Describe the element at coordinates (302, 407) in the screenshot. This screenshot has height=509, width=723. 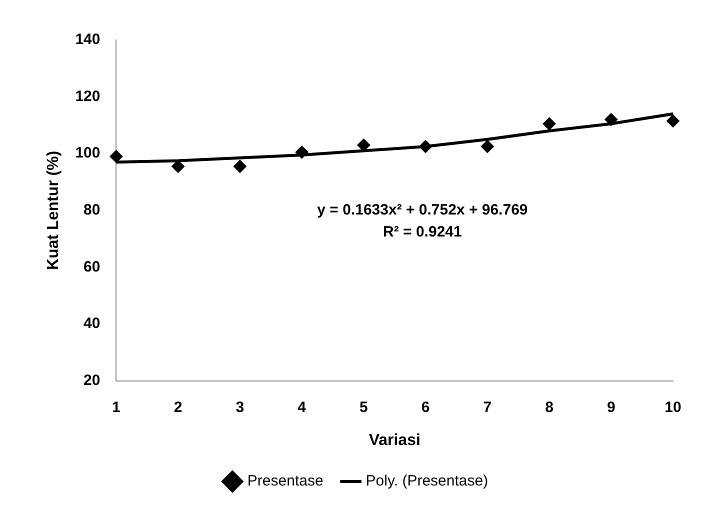
I see `x-tick-label: 4` at that location.